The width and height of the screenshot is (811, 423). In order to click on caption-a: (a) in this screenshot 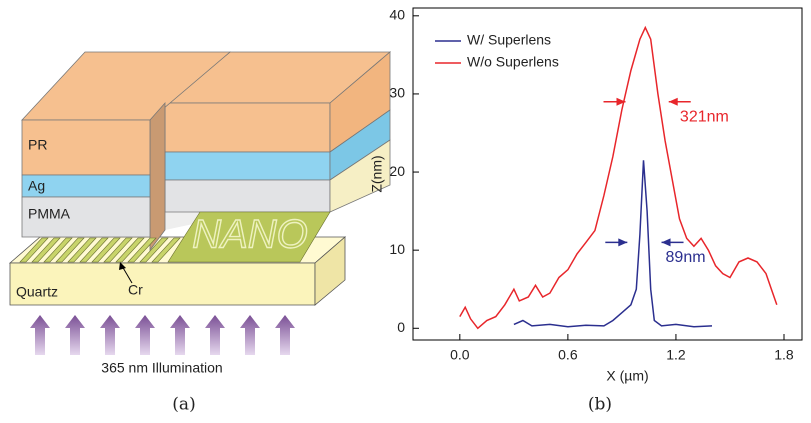, I will do `click(183, 405)`.